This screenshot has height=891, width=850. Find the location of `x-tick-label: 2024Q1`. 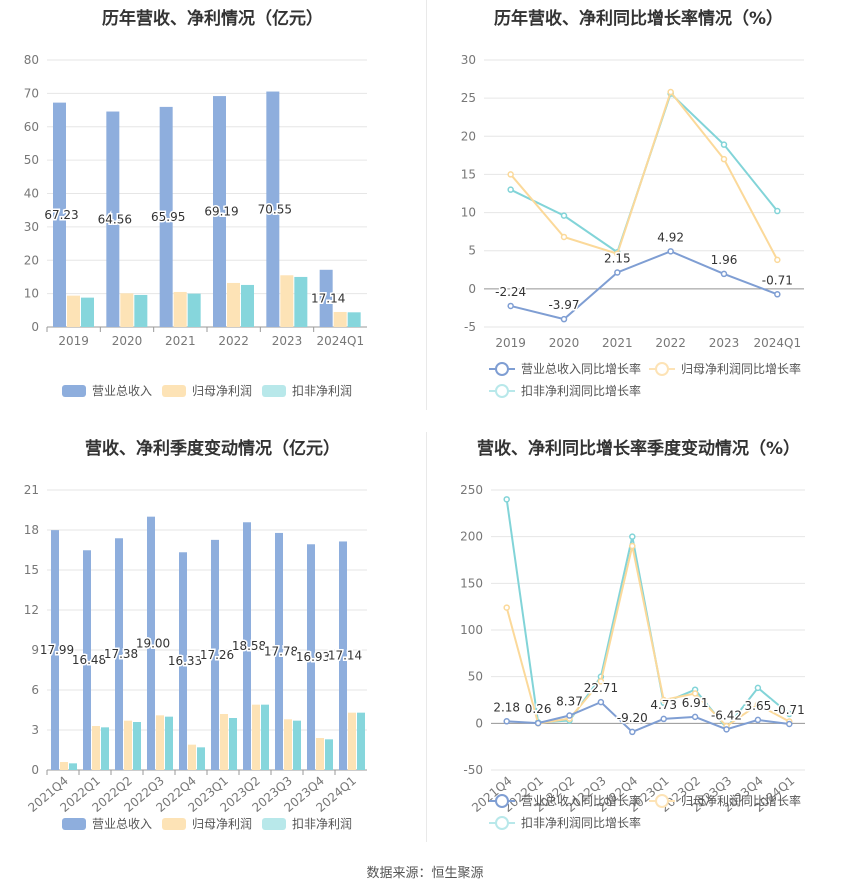

x-tick-label: 2024Q1 is located at coordinates (778, 343).